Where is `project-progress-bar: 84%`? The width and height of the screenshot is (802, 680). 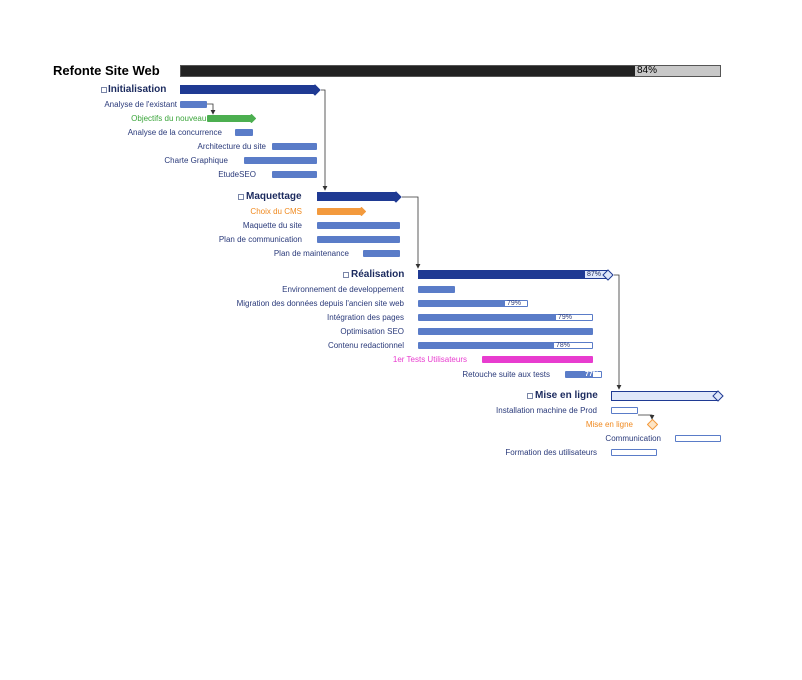
project-progress-bar: 84% is located at coordinates (450, 71).